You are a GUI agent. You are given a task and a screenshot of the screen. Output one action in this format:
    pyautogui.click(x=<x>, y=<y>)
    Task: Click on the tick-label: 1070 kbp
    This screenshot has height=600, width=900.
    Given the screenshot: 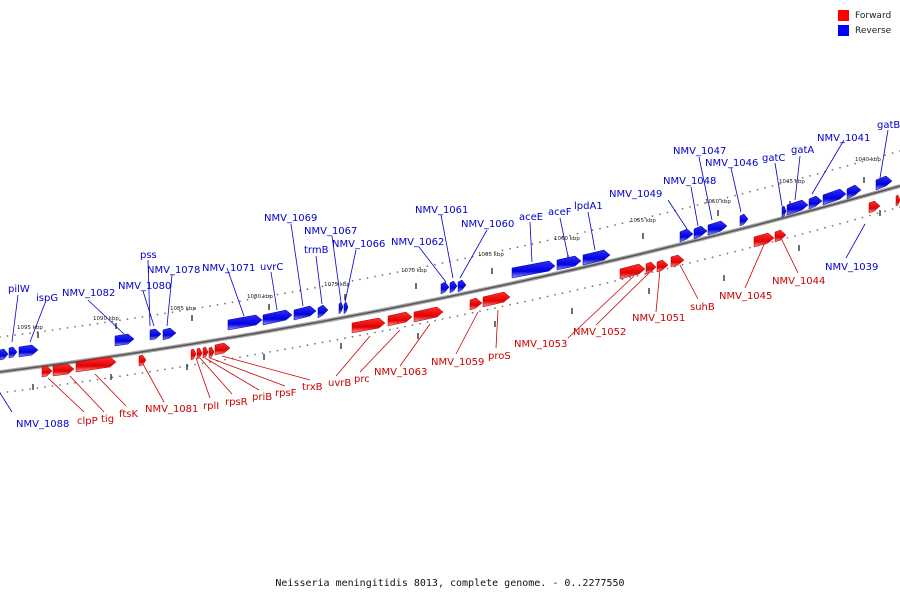 What is the action you would take?
    pyautogui.click(x=414, y=271)
    